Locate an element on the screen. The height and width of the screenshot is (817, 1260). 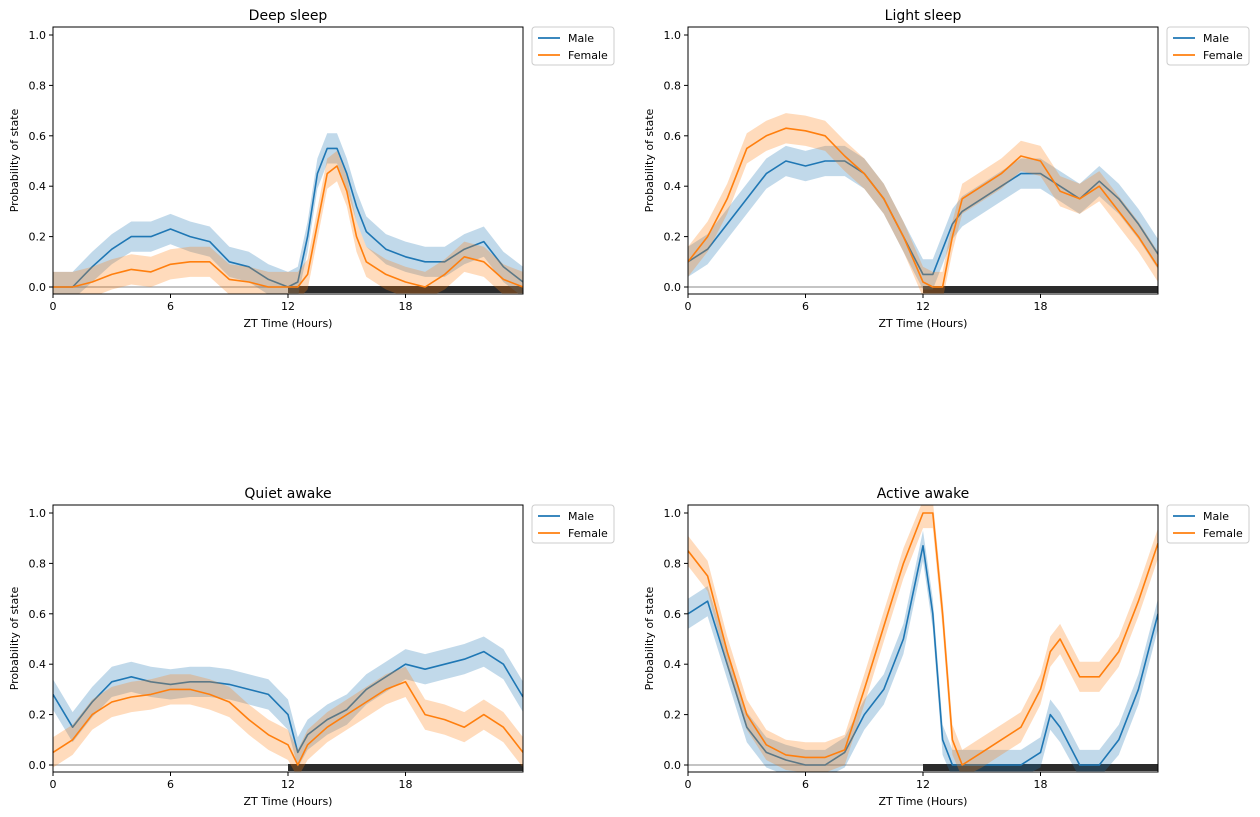
chart-title: Active awake is located at coordinates (923, 494).